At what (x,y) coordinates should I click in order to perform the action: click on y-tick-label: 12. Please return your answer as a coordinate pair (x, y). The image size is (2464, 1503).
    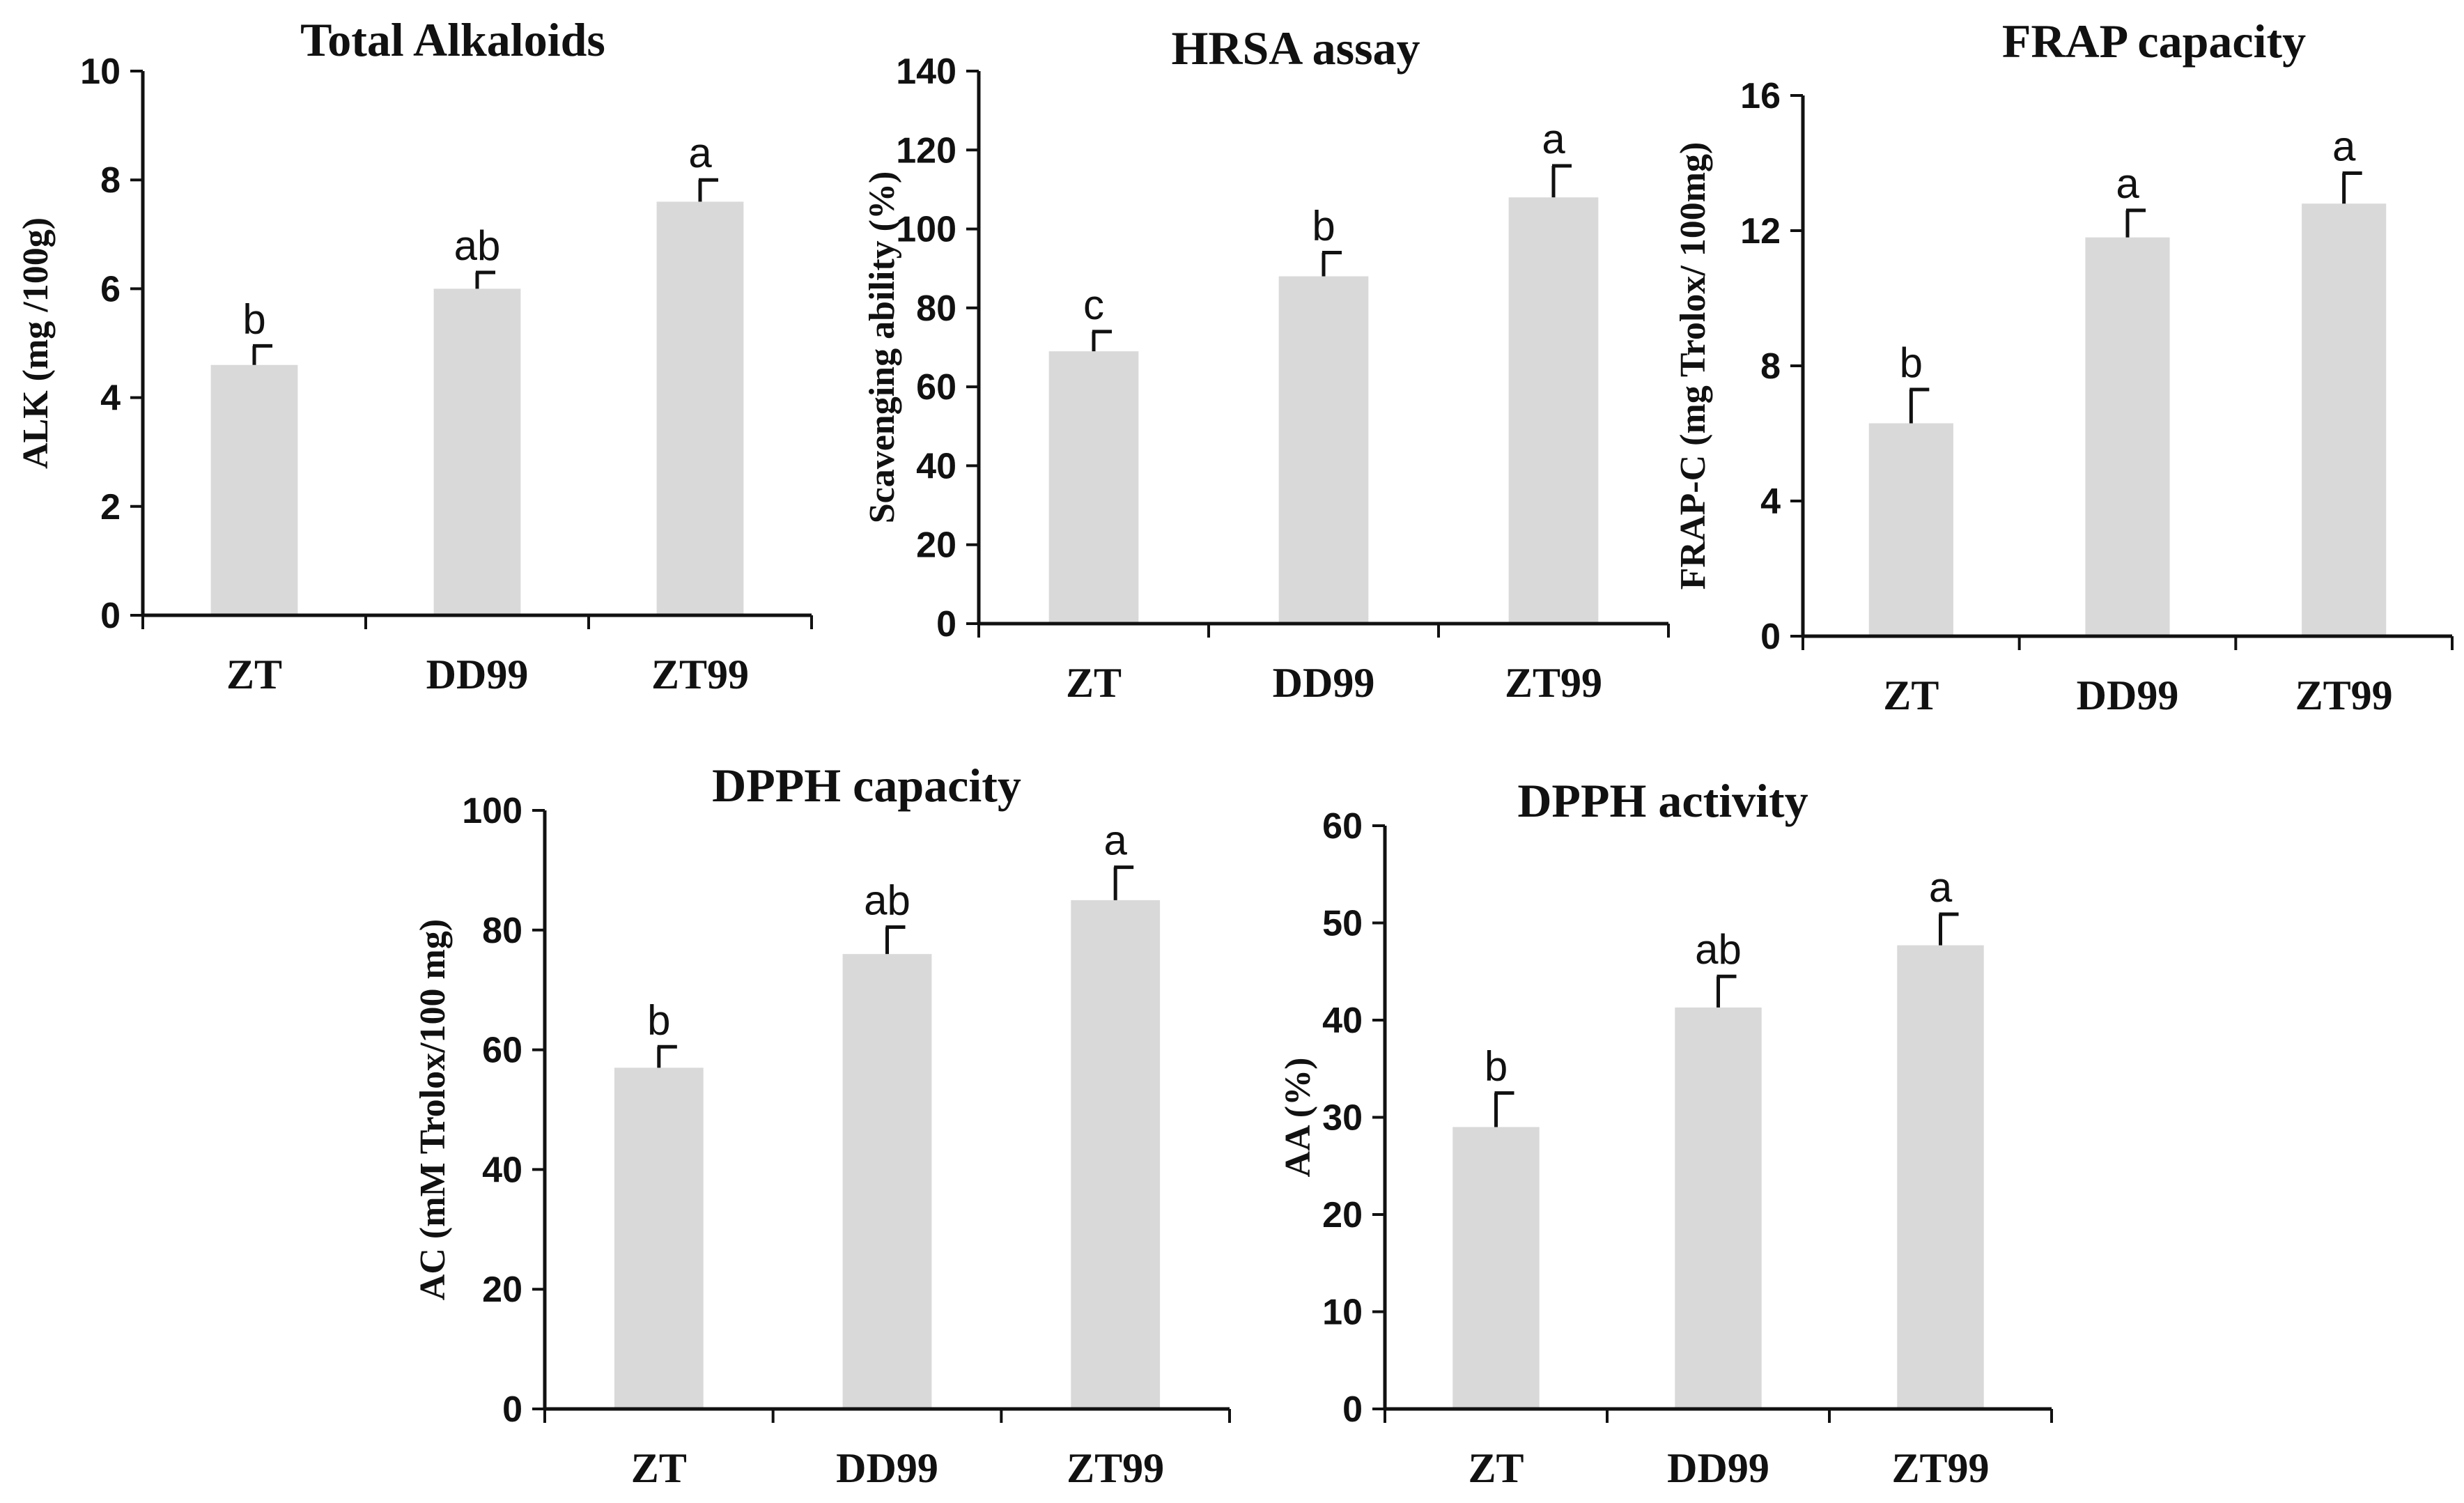
    Looking at the image, I should click on (1761, 231).